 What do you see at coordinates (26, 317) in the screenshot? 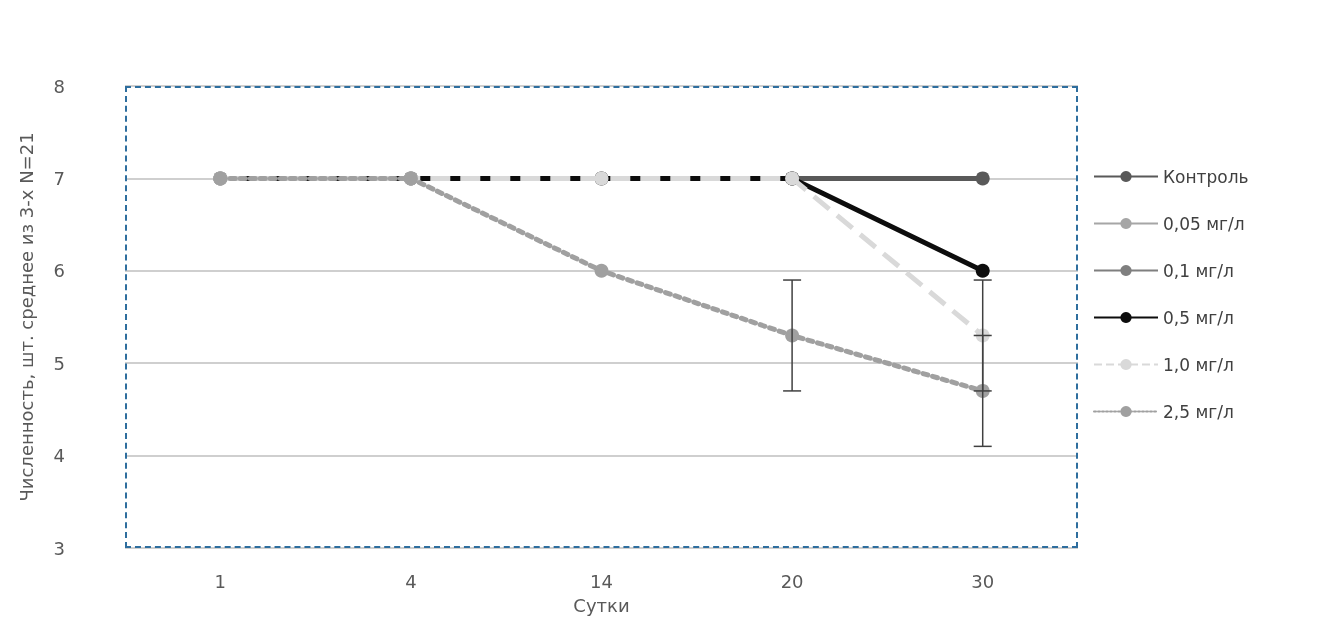
I see `y-axis-title: Численность, шт. среднее из 3-х N=21` at bounding box center [26, 317].